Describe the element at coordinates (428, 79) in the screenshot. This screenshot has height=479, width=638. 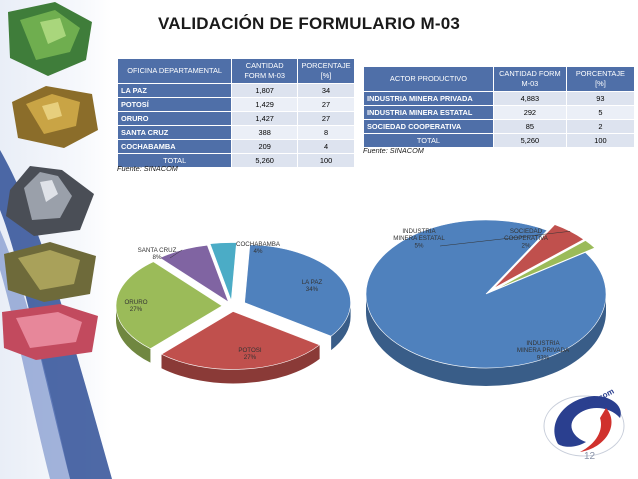
I see `column-header: ACTOR PRODUCTIVO` at that location.